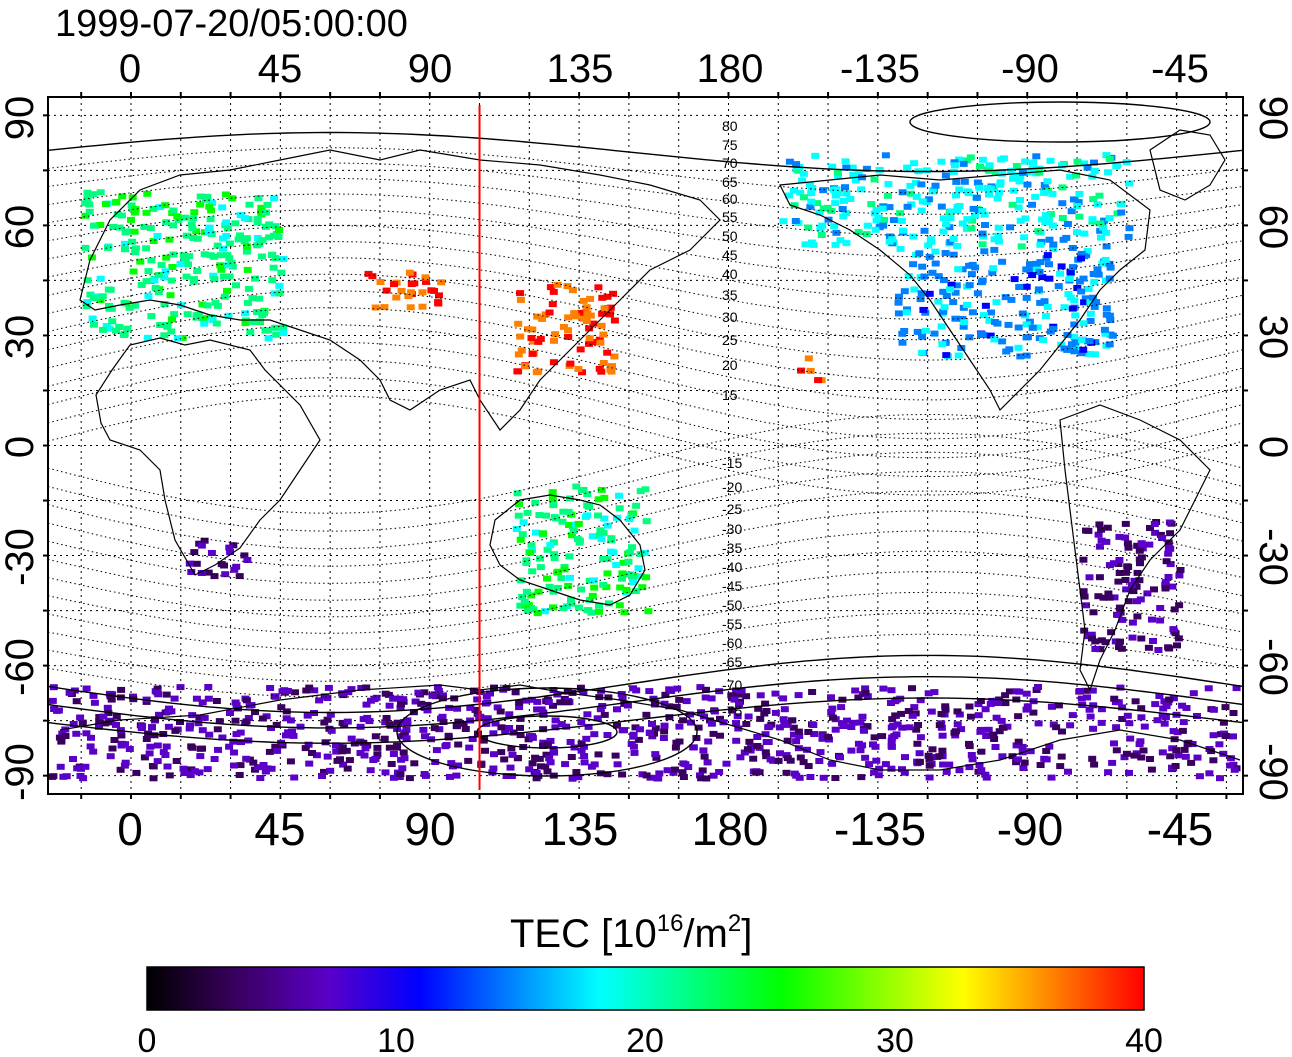 The width and height of the screenshot is (1292, 1057). Describe the element at coordinates (664, 69) in the screenshot. I see `top-longitude-axis: 0 45 90 135 180 -135 -90 -45` at that location.